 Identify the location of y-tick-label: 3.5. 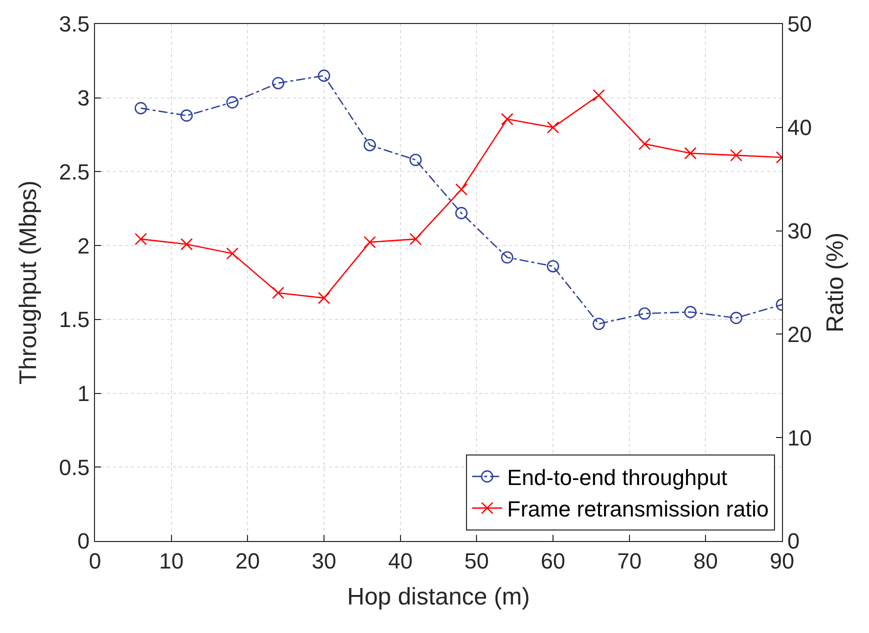
(74, 24).